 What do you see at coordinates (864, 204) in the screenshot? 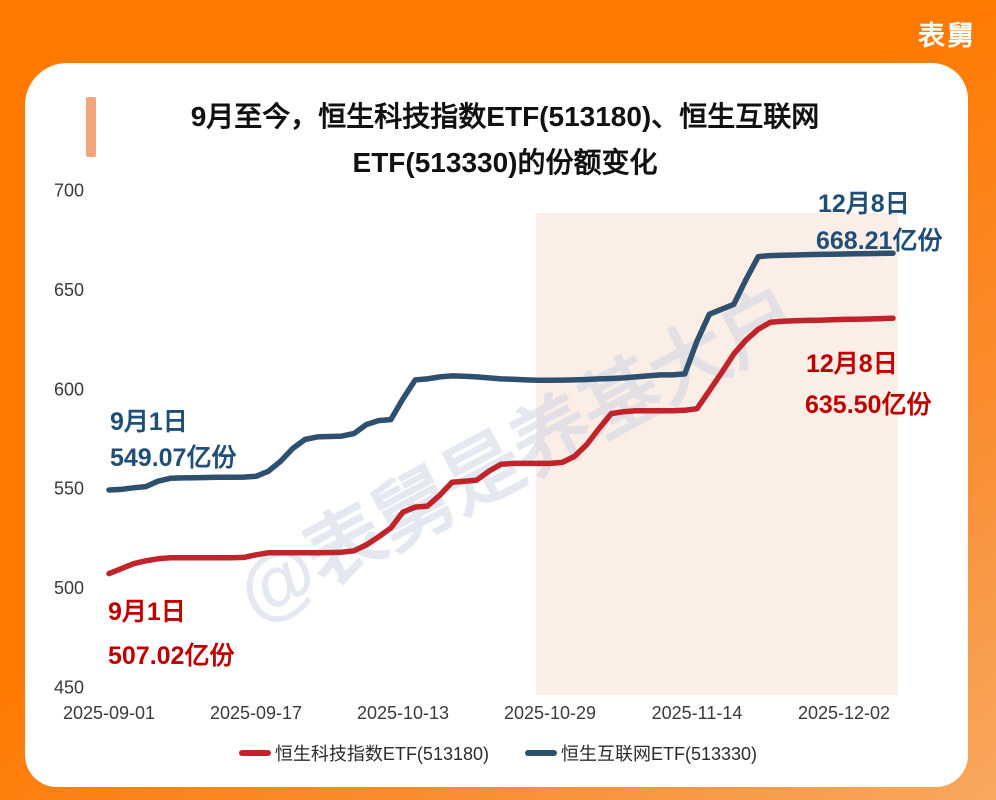
I see `annotation-blue-end-date: 12月8日` at bounding box center [864, 204].